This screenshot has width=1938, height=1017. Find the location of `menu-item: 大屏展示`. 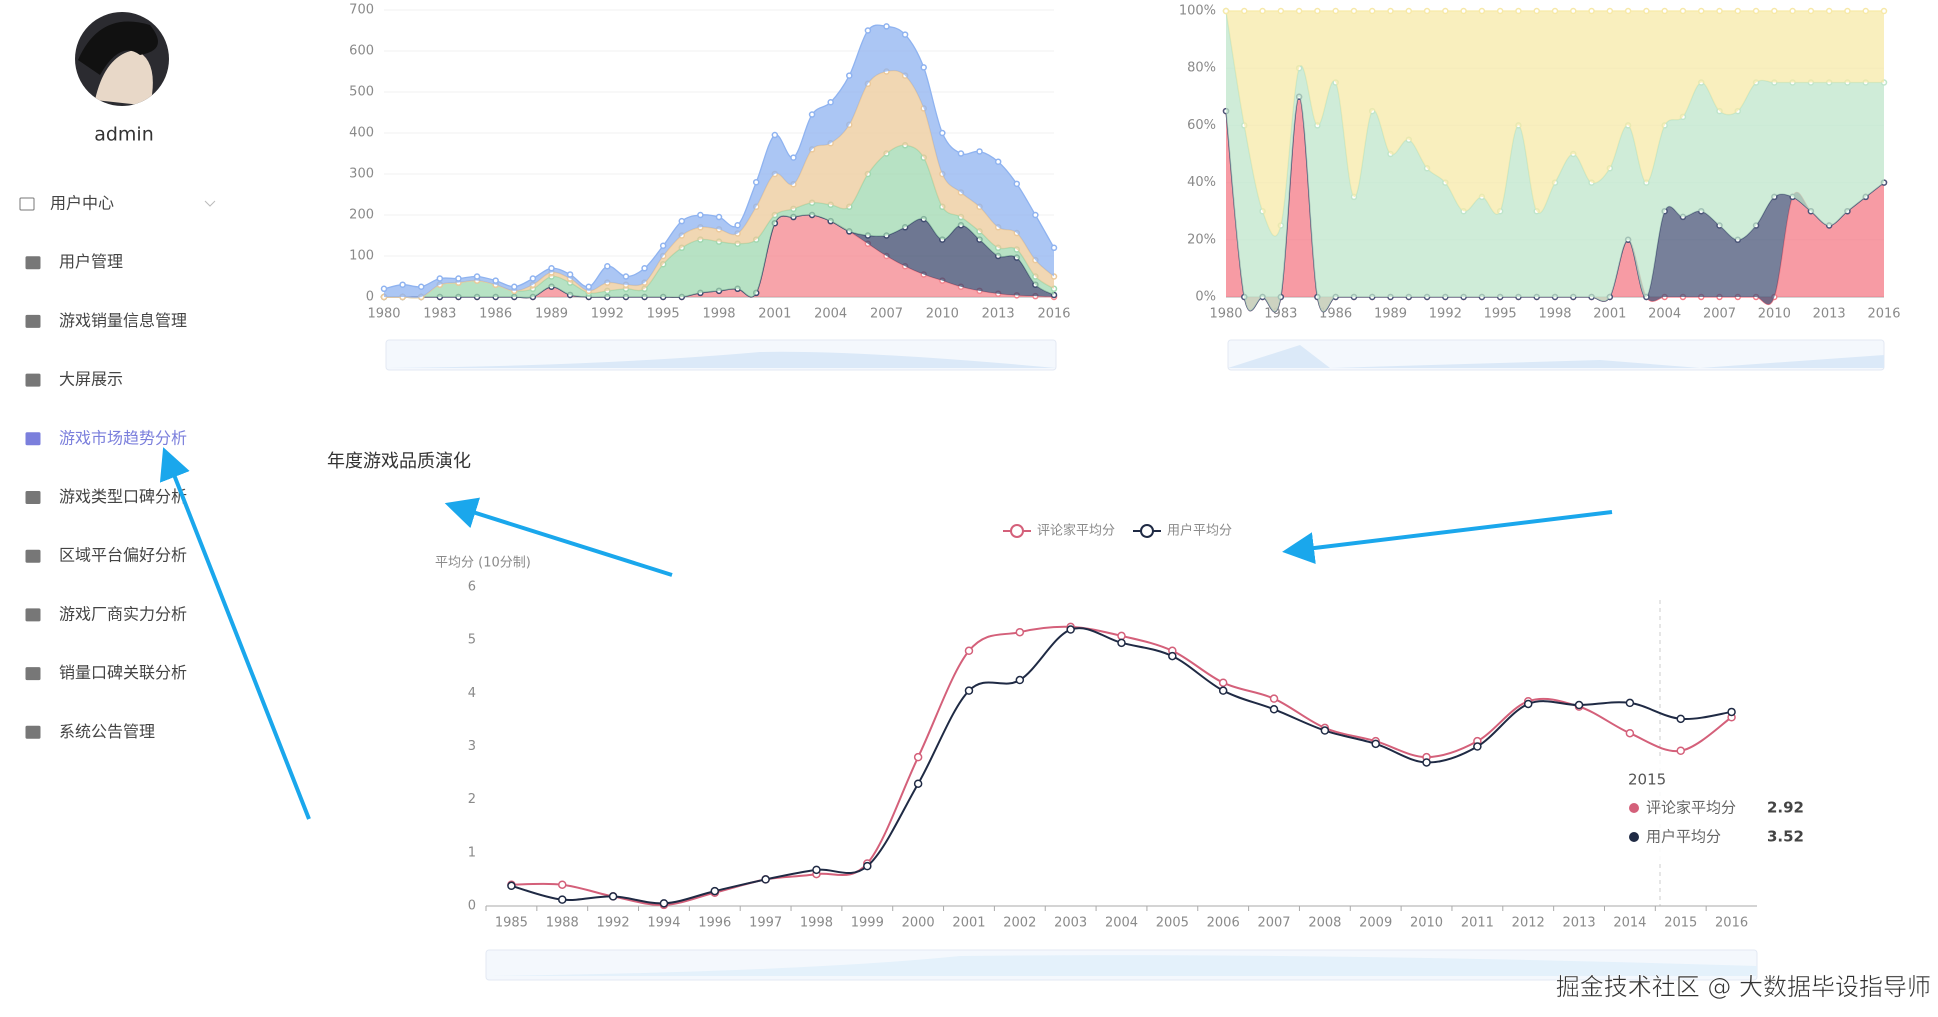

menu-item: 大屏展示 is located at coordinates (74, 379).